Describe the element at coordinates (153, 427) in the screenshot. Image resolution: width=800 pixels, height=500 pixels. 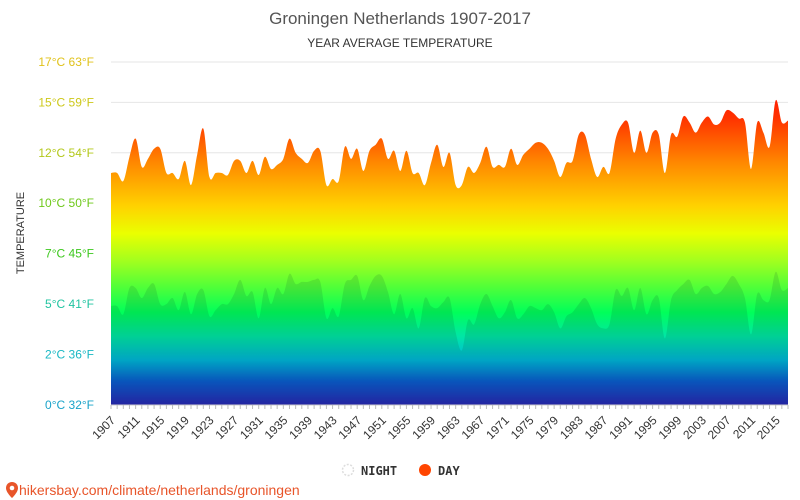
I see `x-tick-label: 1915` at that location.